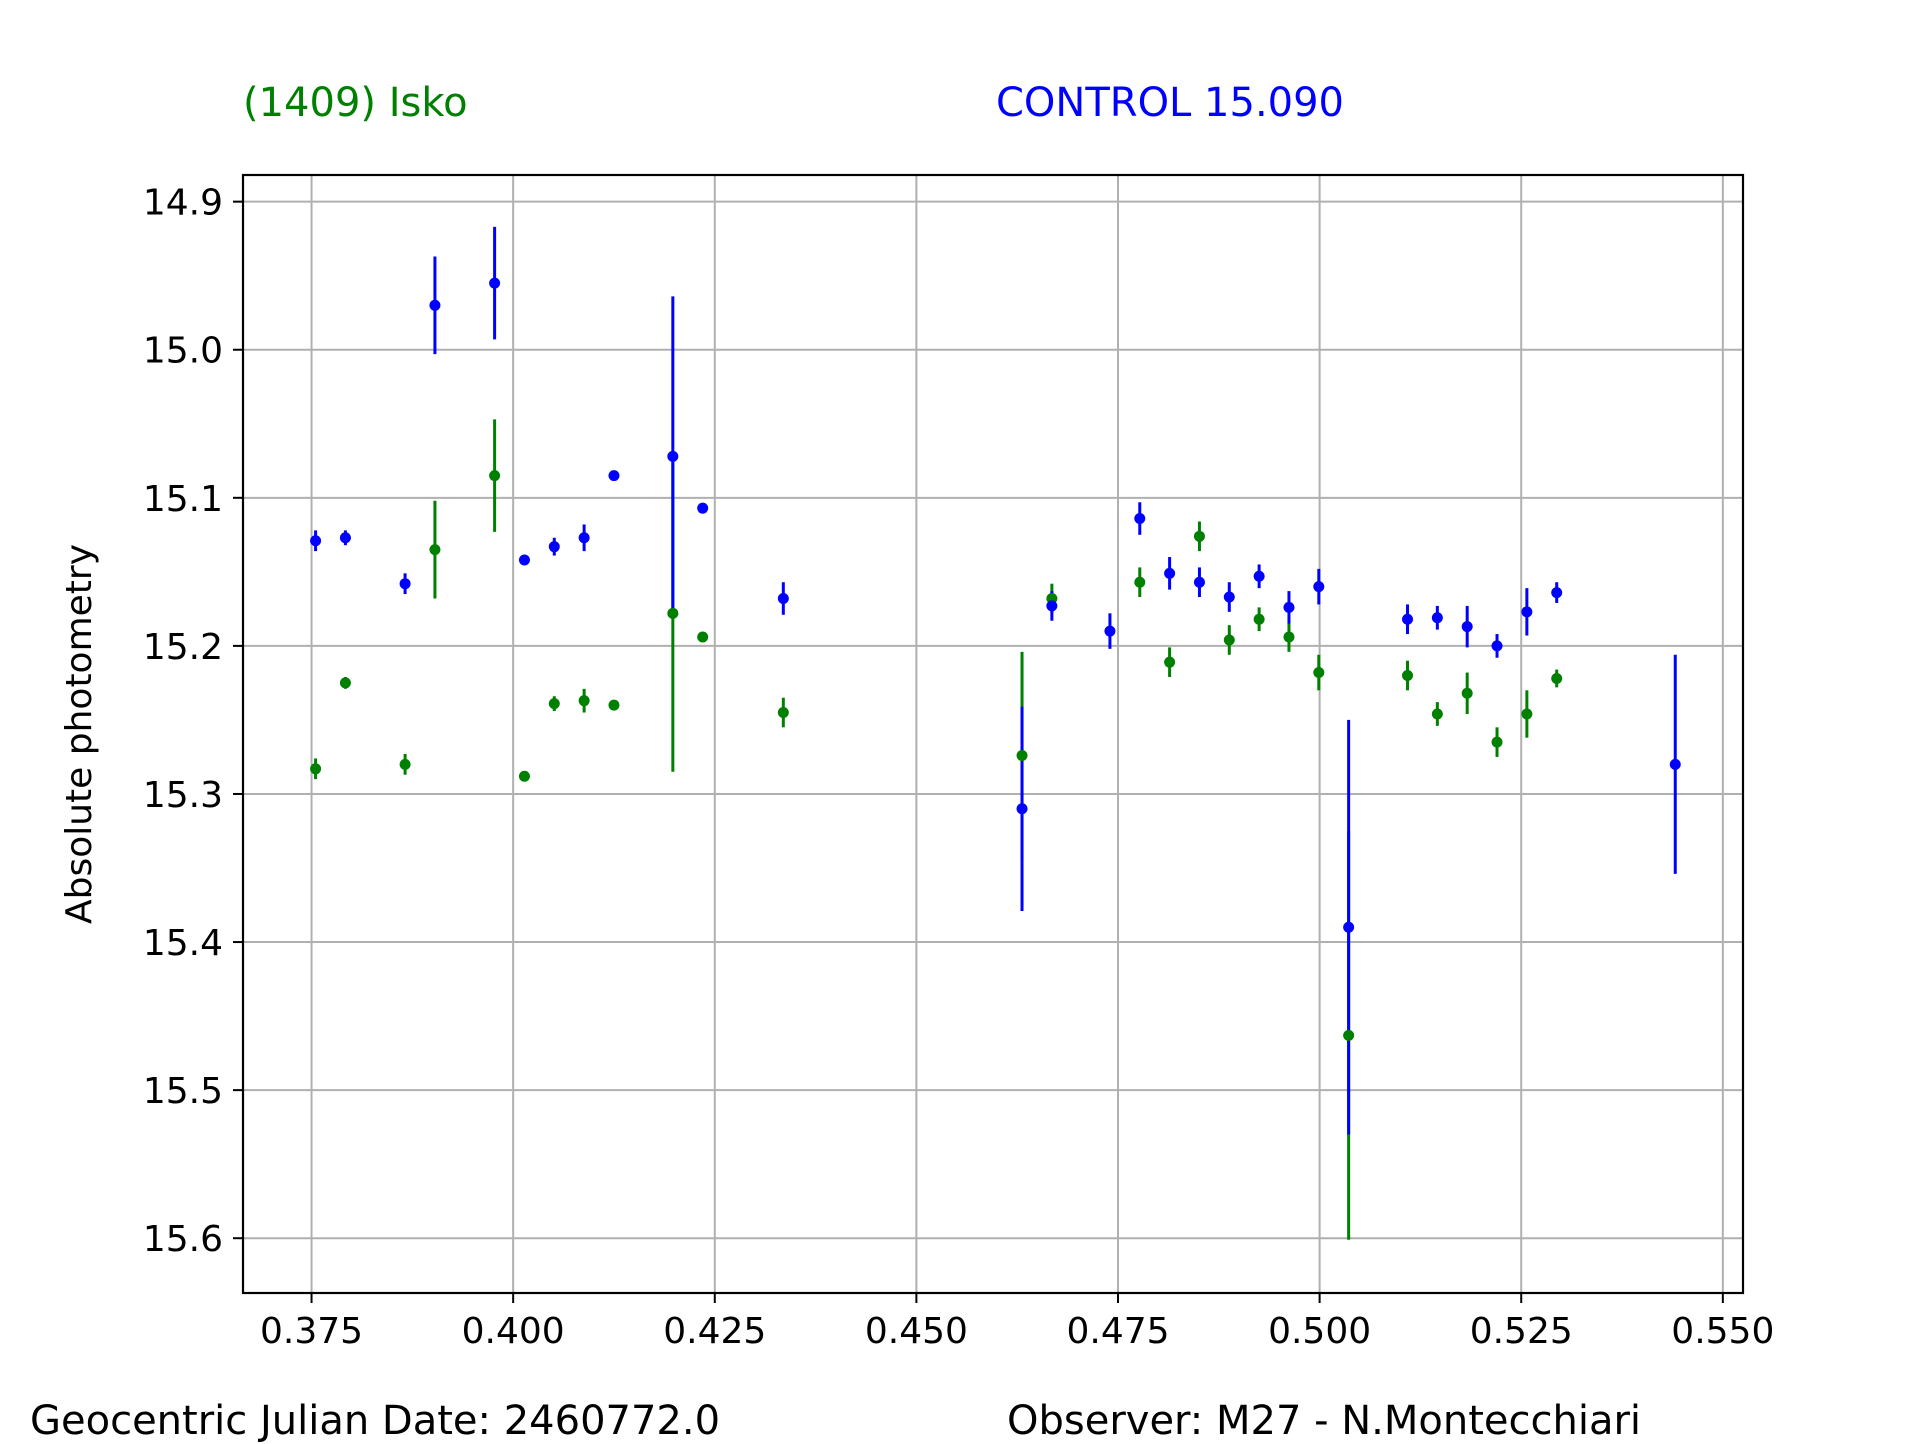 The width and height of the screenshot is (1920, 1444). I want to click on x-tick-label: 0.500, so click(1319, 1331).